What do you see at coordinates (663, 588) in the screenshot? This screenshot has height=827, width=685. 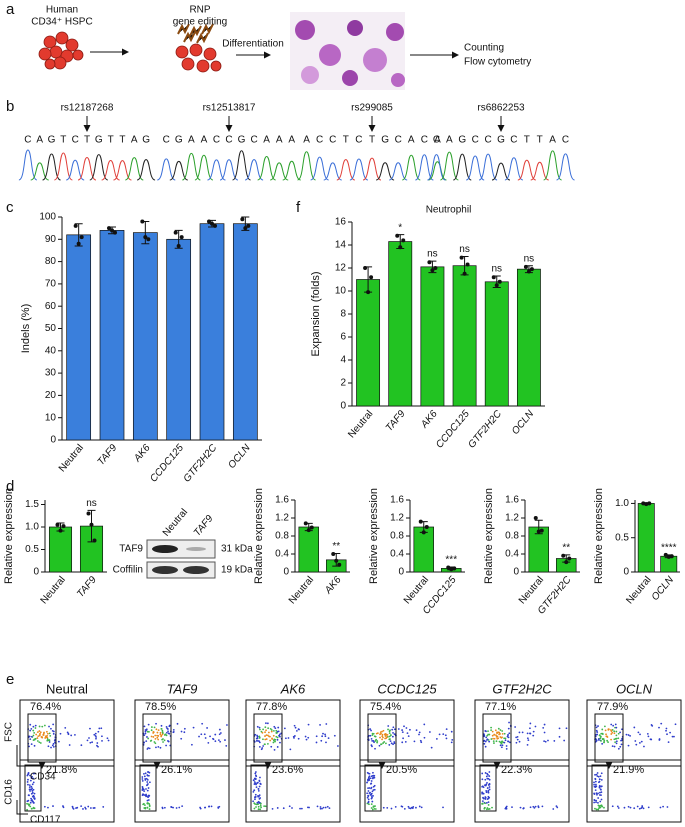 I see `x-tick-label: OCLN` at bounding box center [663, 588].